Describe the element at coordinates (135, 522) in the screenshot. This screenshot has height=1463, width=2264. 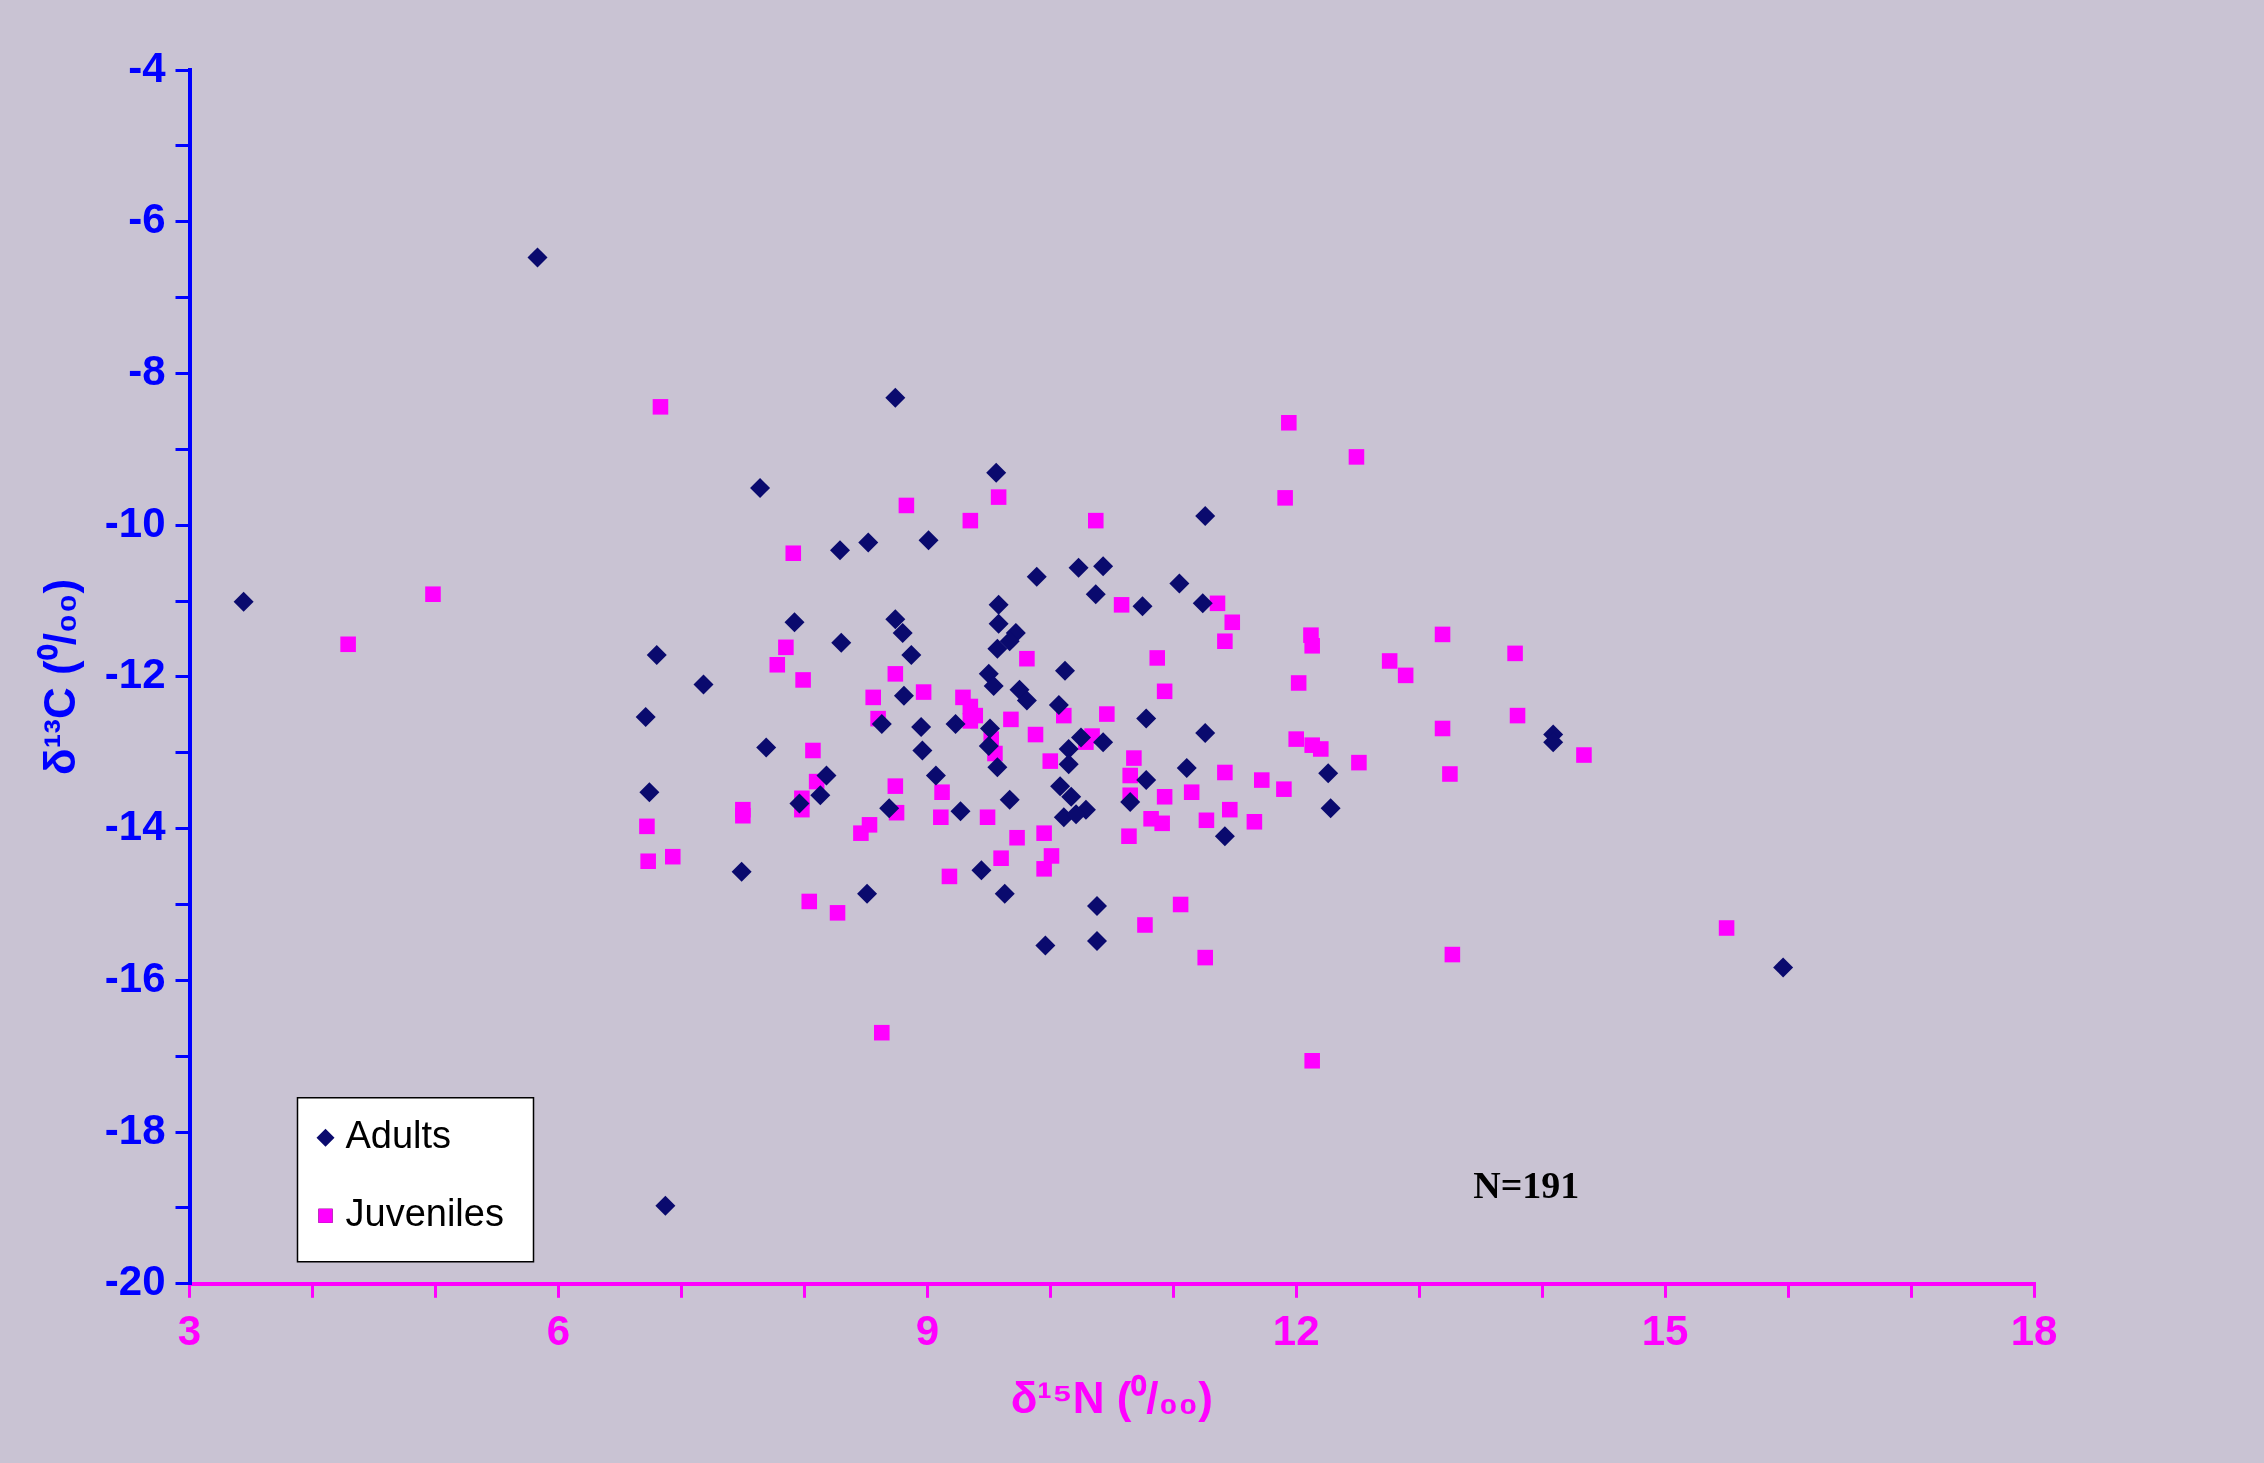
I see `y-tick-label: -10` at that location.